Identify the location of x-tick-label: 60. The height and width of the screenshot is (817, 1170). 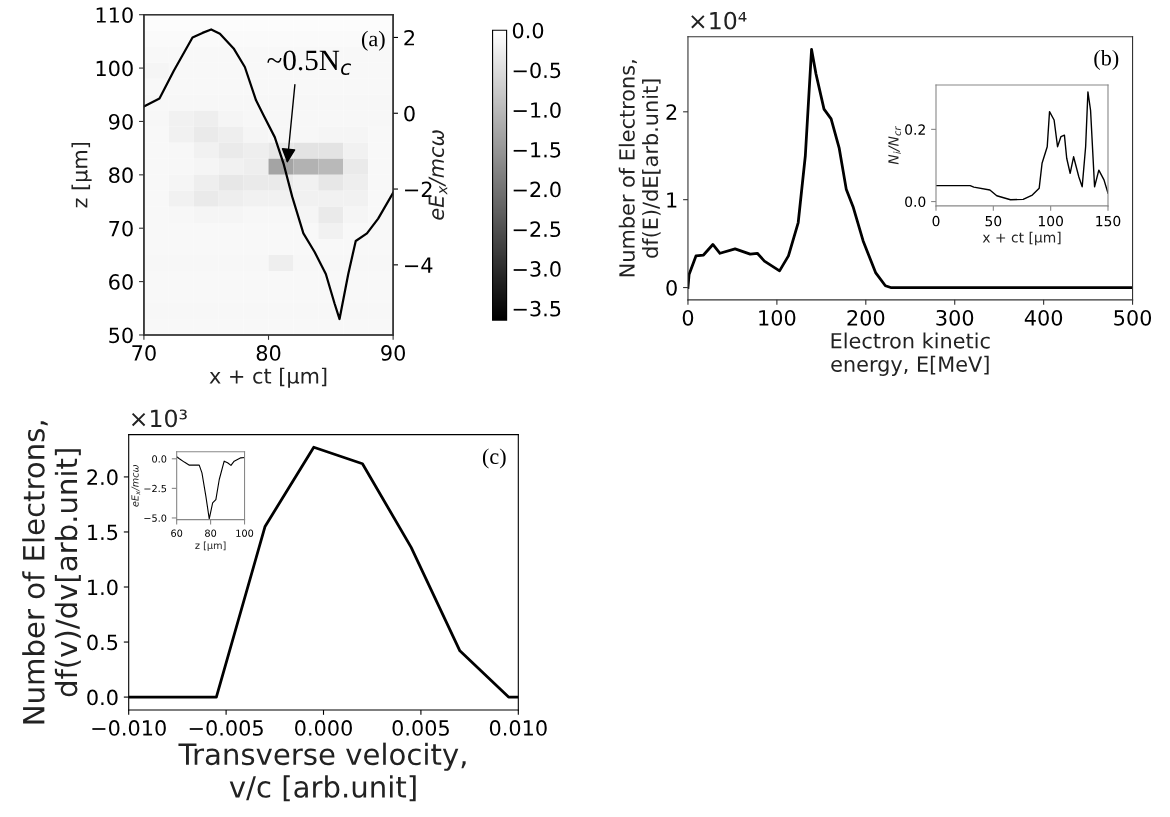
(177, 533).